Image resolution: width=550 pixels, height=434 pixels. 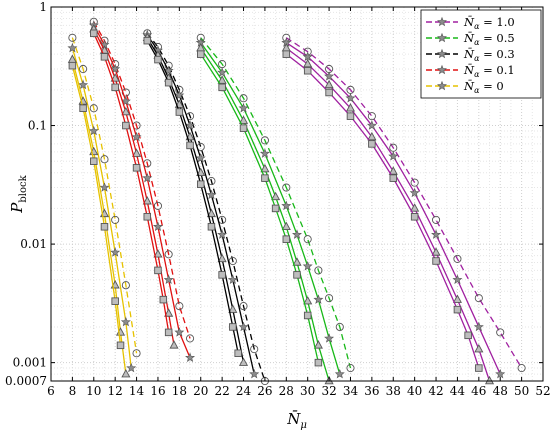 I want to click on y-tick-label: 0.1, so click(x=37, y=126).